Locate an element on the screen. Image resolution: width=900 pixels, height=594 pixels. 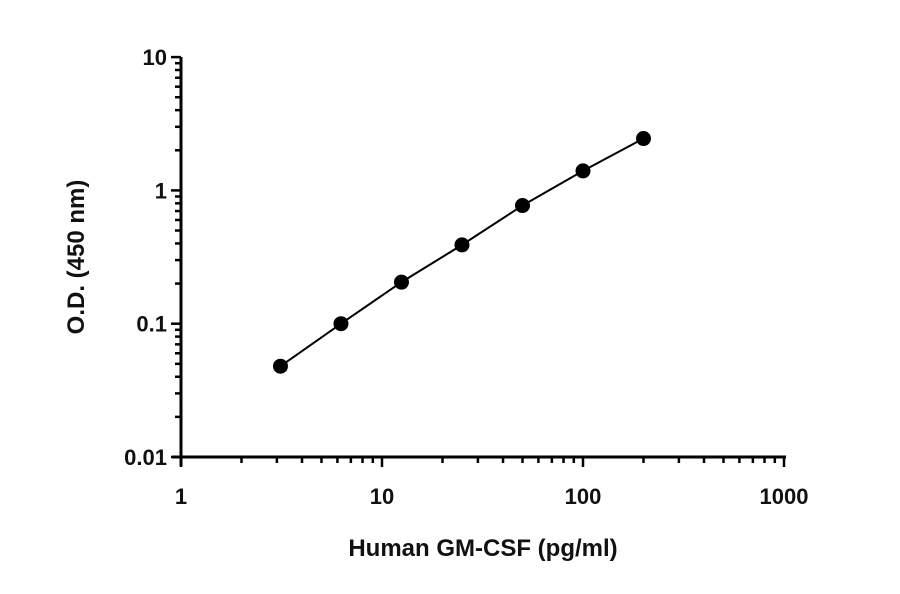
x-axis-title: Human GM-CSF (pg/ml) is located at coordinates (482, 548).